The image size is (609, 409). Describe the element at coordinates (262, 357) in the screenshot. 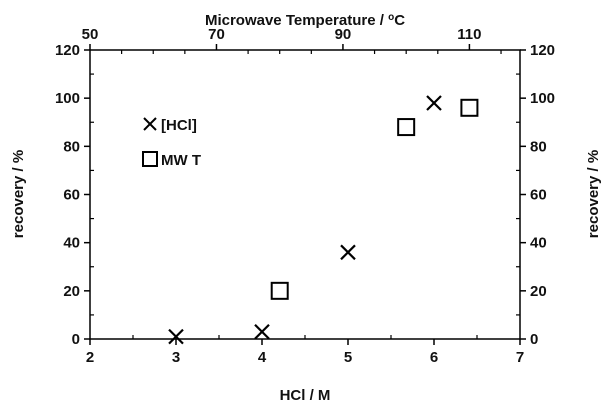

I see `x-tick-label: 4` at that location.